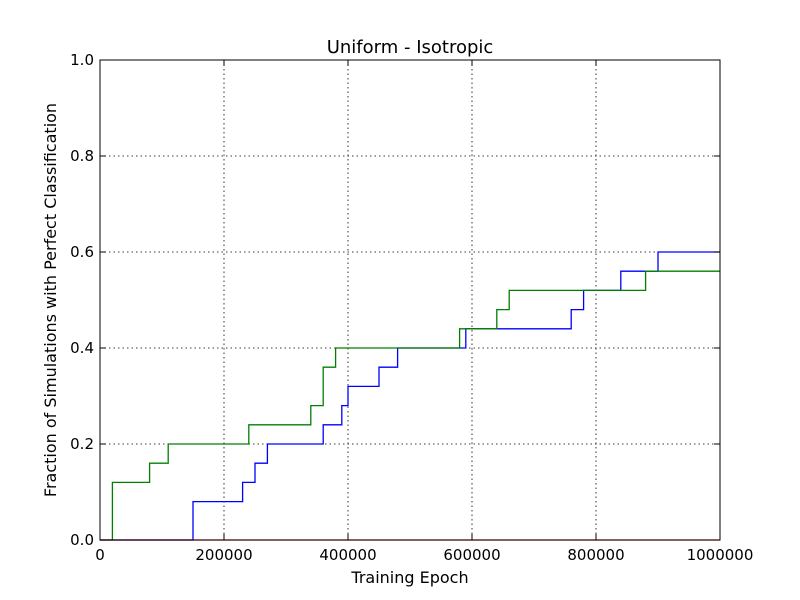 This screenshot has height=600, width=800. I want to click on x-tick-label: 1000000, so click(720, 555).